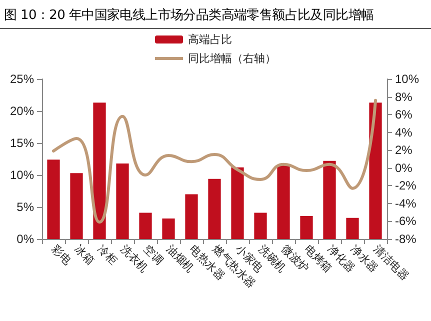  Describe the element at coordinates (22, 175) in the screenshot. I see `y-tick-label: 10%` at that location.